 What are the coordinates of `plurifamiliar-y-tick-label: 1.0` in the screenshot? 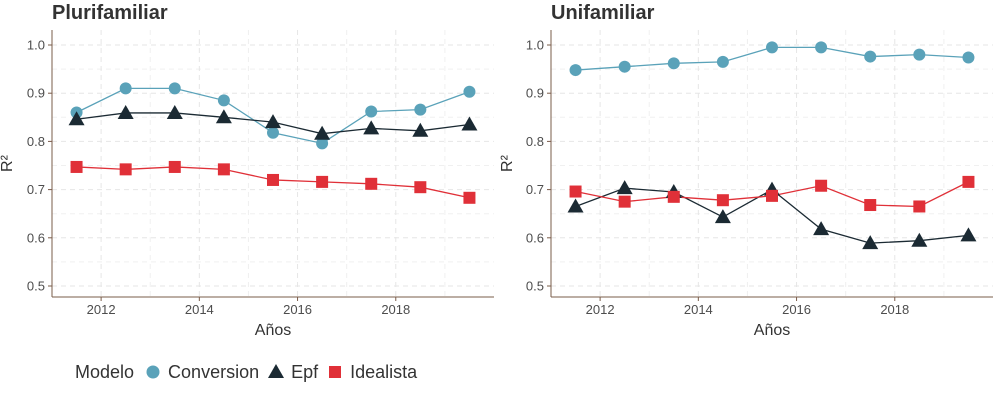 It's located at (36, 45).